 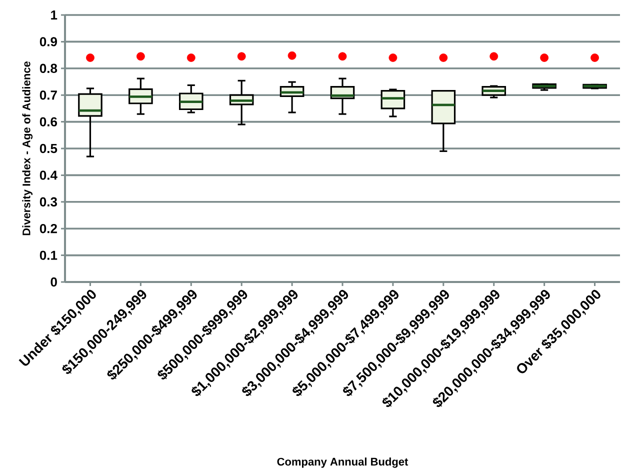 I want to click on y-tick-label: 0.3, so click(x=49, y=201).